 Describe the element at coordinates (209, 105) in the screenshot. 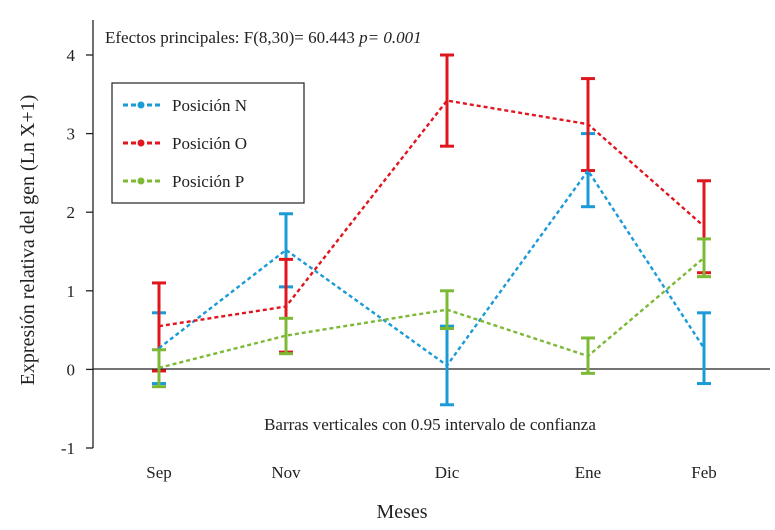

I see `legend-label: Posición N` at that location.